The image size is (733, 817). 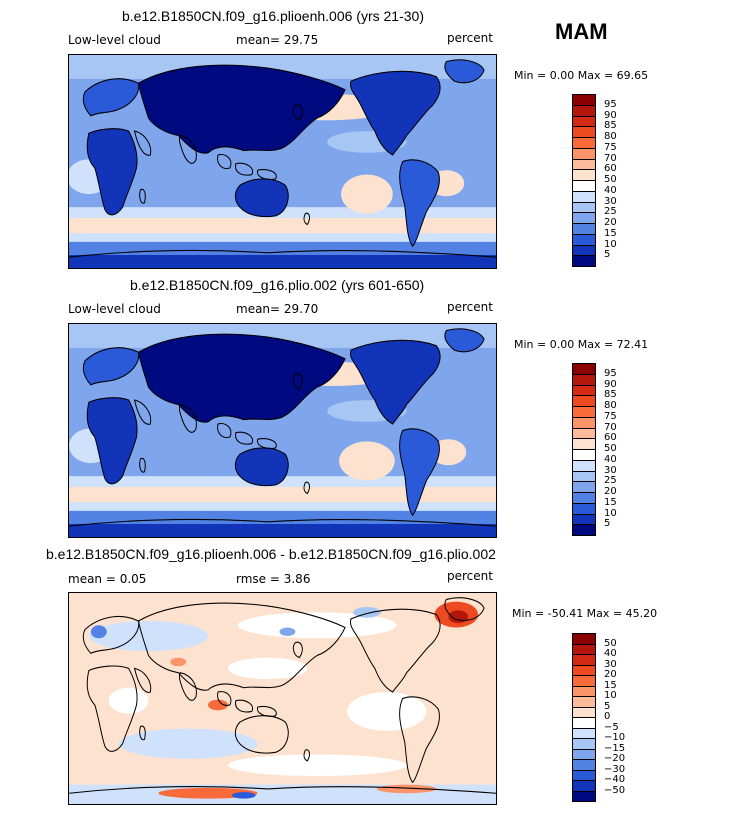 What do you see at coordinates (615, 779) in the screenshot?
I see `panel-3-colorbar-tick-label: −40` at bounding box center [615, 779].